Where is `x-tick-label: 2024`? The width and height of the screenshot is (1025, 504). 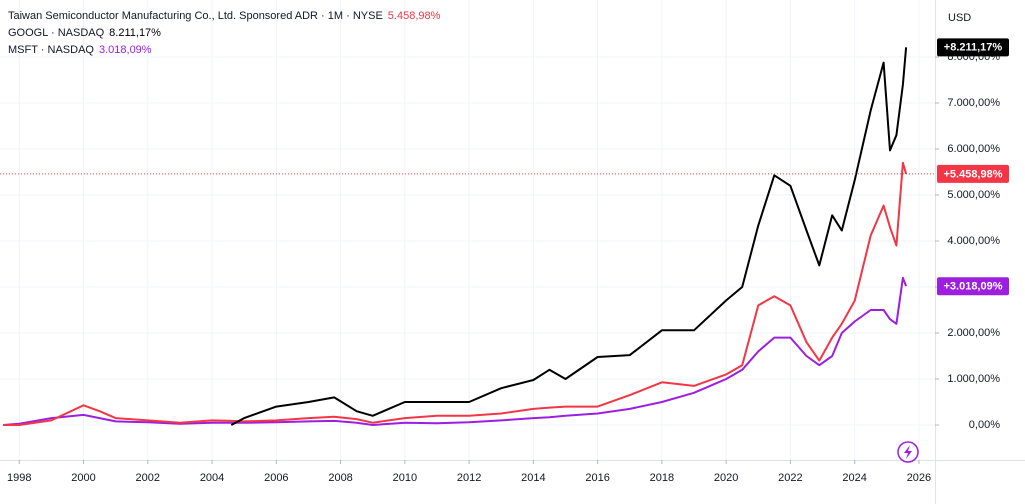 x-tick-label: 2024 is located at coordinates (854, 478).